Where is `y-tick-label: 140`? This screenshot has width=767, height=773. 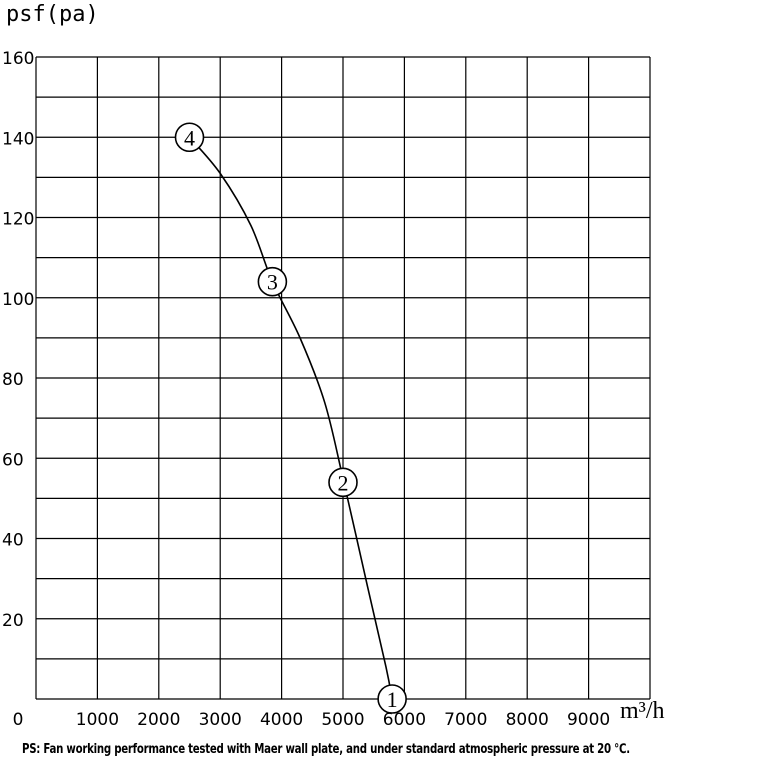
y-tick-label: 140 is located at coordinates (18, 139).